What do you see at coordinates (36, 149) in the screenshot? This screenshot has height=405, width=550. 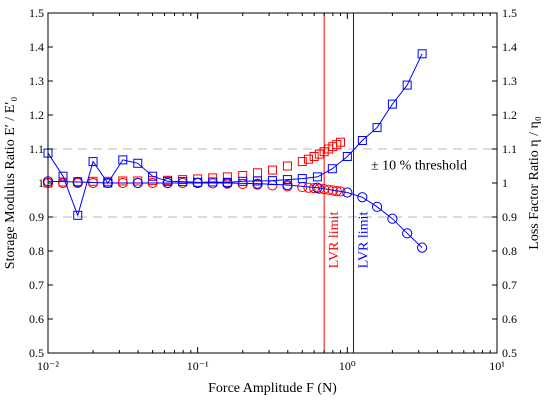 I see `y-tick-label-left-6: 1.1` at bounding box center [36, 149].